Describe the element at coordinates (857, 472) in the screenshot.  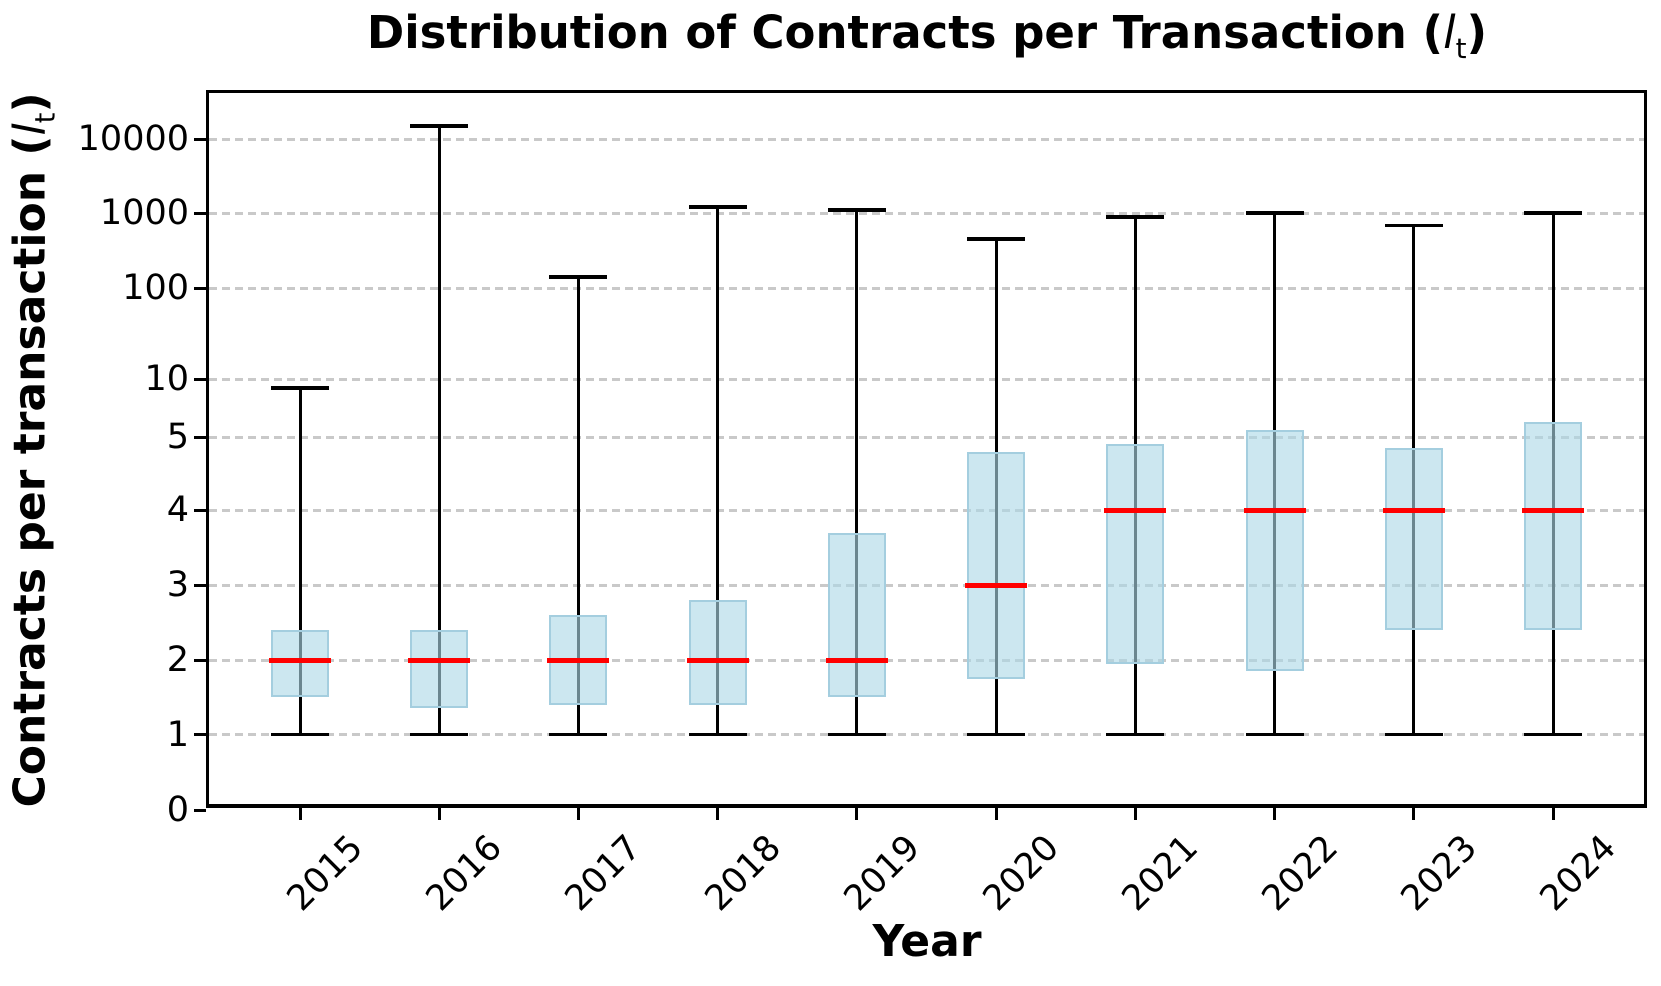
I see `whisker-2019` at that location.